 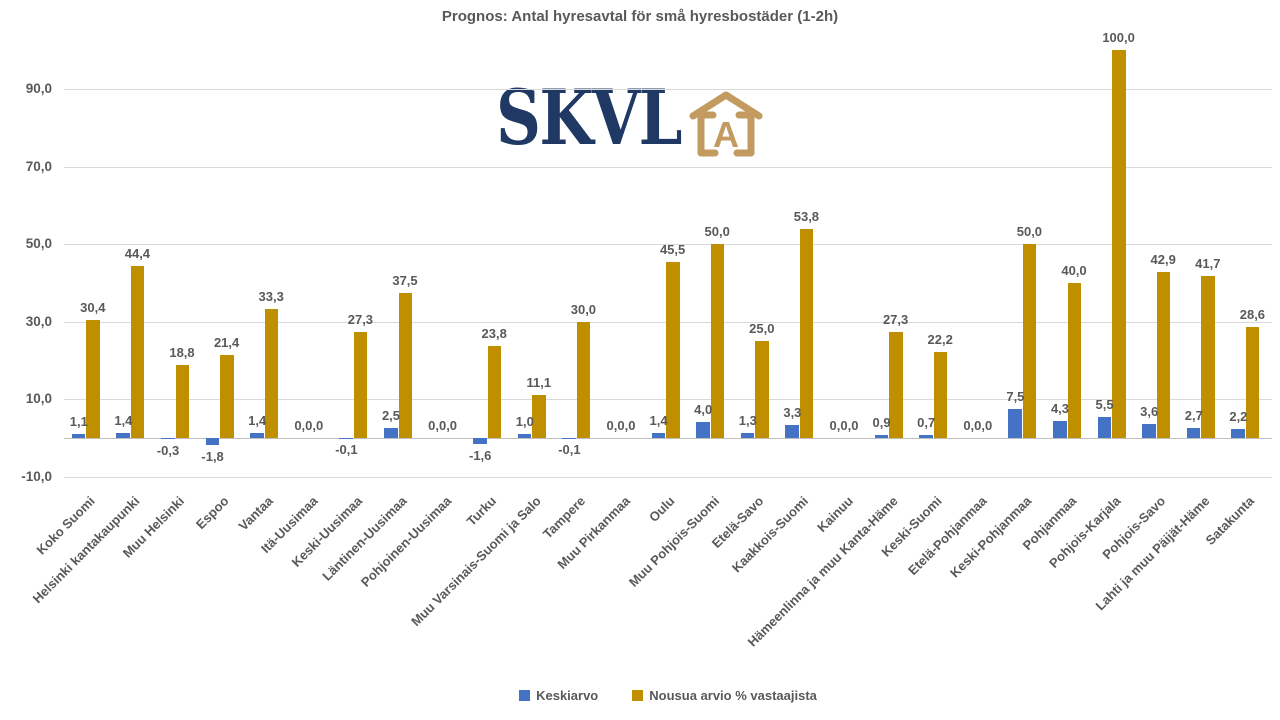 I want to click on legend-item: Nousua arvio % vastaajista, so click(x=724, y=695).